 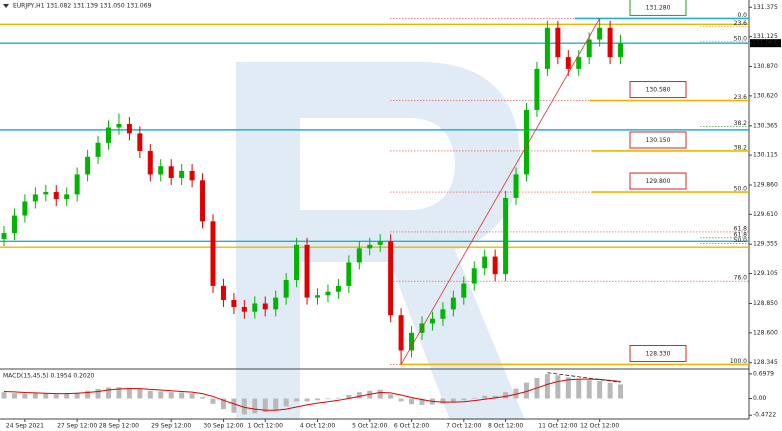 What do you see at coordinates (764, 415) in the screenshot?
I see `y-tick-label: -0.4722` at bounding box center [764, 415].